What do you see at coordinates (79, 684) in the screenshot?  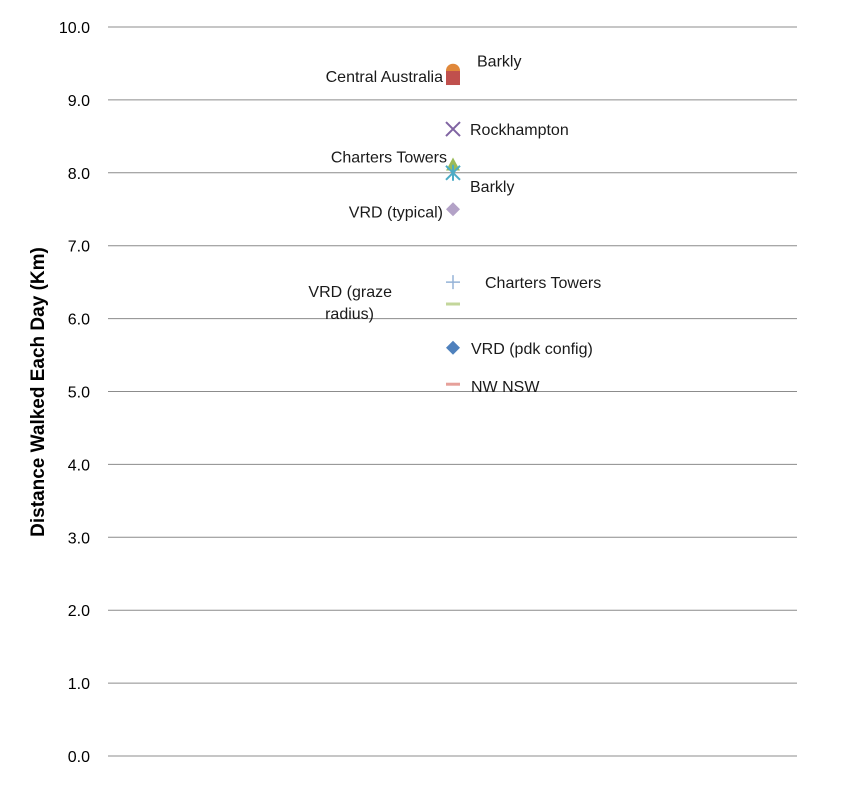 I see `y-tick-label: 1.0` at bounding box center [79, 684].